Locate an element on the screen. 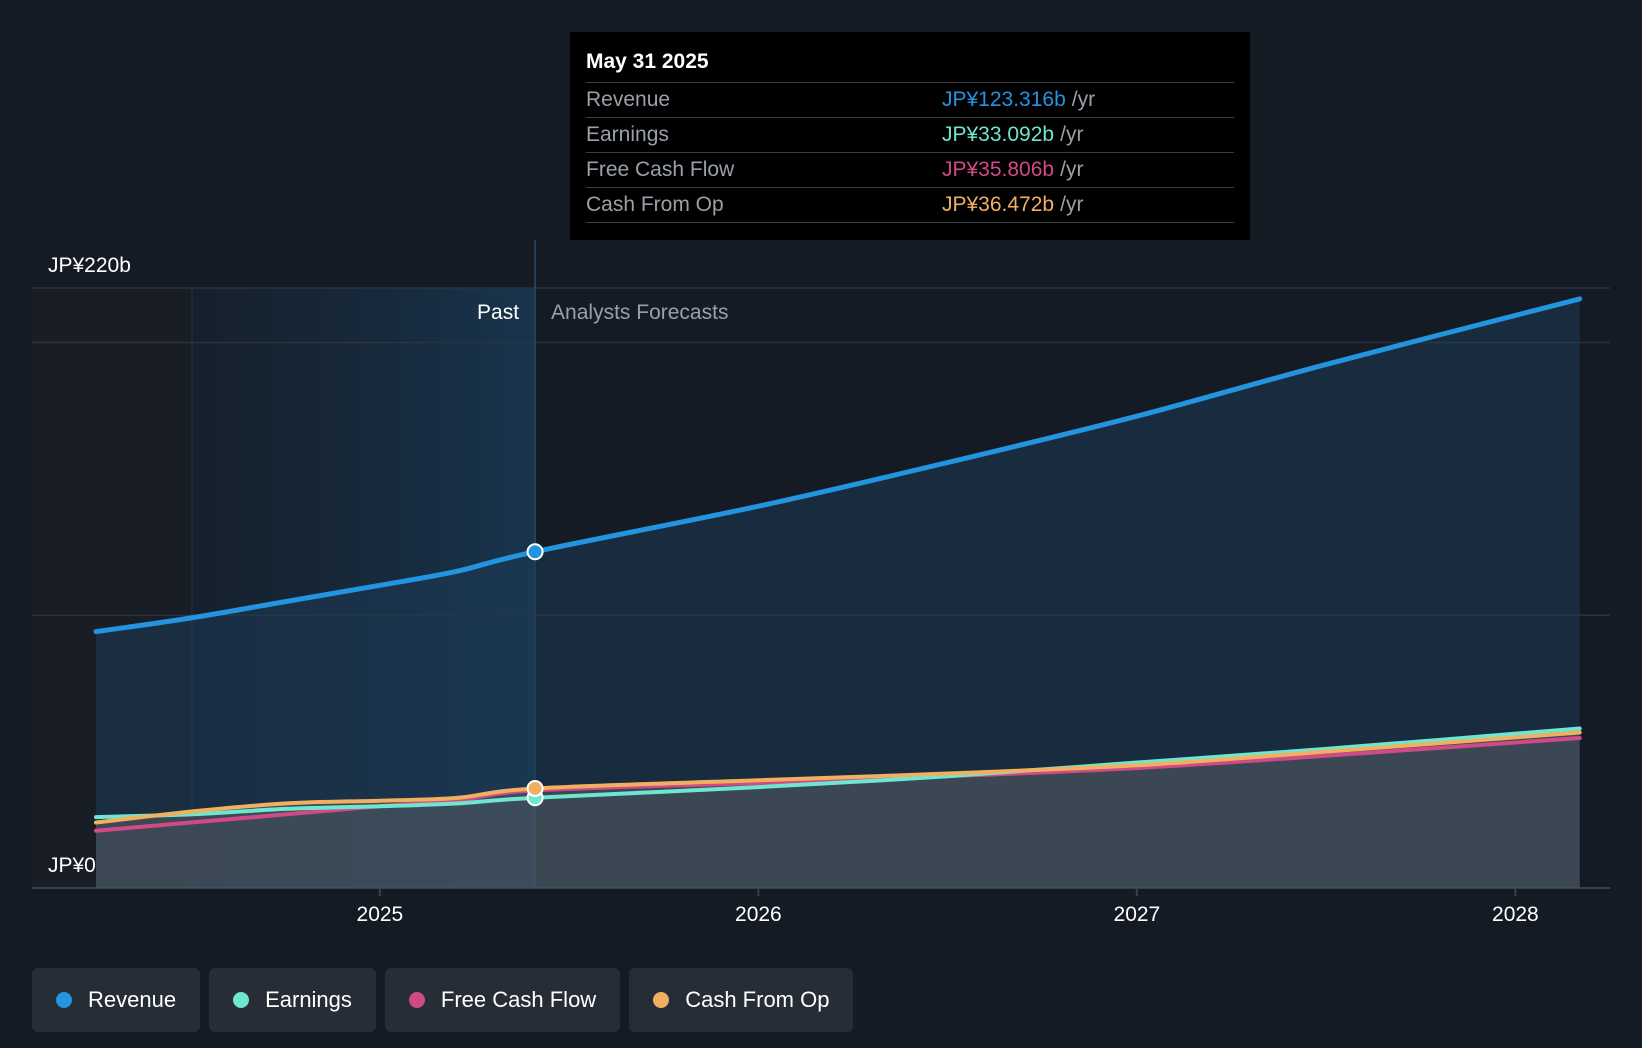 This screenshot has height=1048, width=1642. tooltip-row-earnings: Earnings JP¥33.092b /yr is located at coordinates (910, 135).